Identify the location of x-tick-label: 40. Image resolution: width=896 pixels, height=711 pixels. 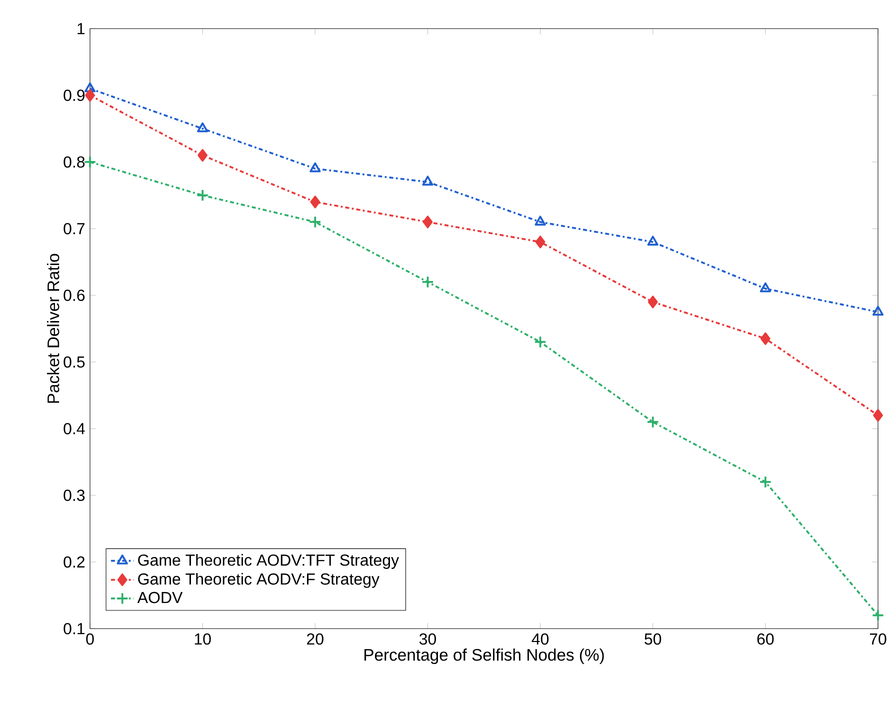
(540, 639).